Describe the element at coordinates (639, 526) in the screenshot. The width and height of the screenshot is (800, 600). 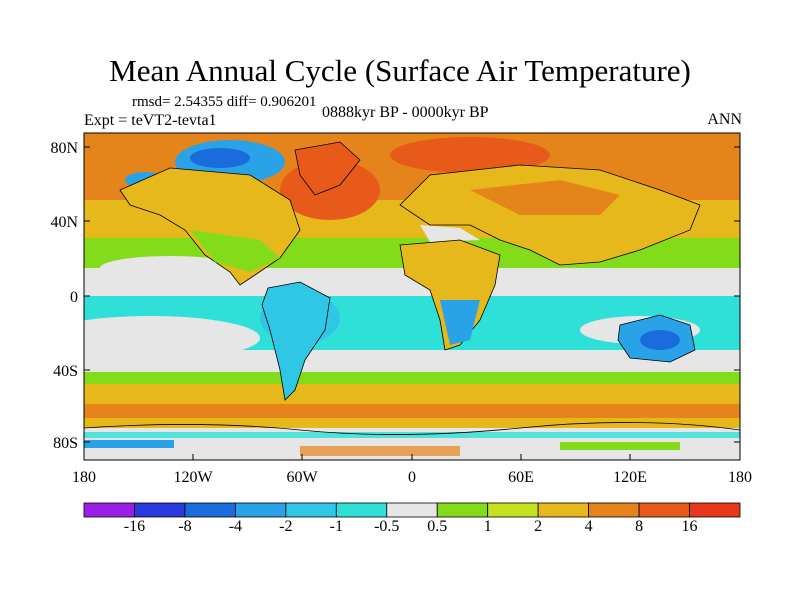
I see `colorbar-label: 8` at that location.